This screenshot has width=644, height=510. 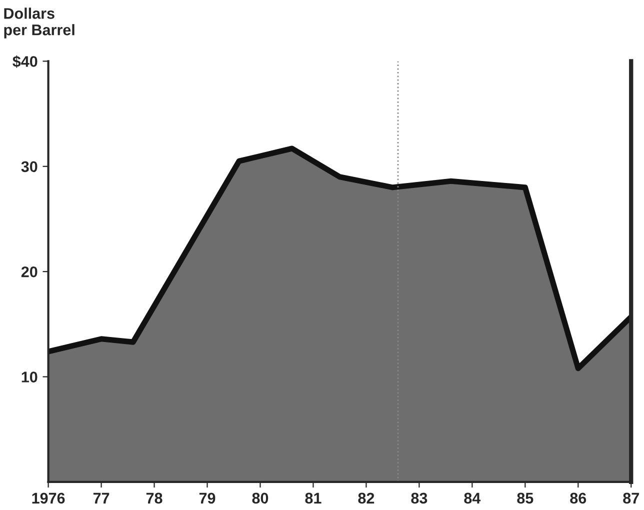 I want to click on x-tick-label: 79, so click(x=207, y=498).